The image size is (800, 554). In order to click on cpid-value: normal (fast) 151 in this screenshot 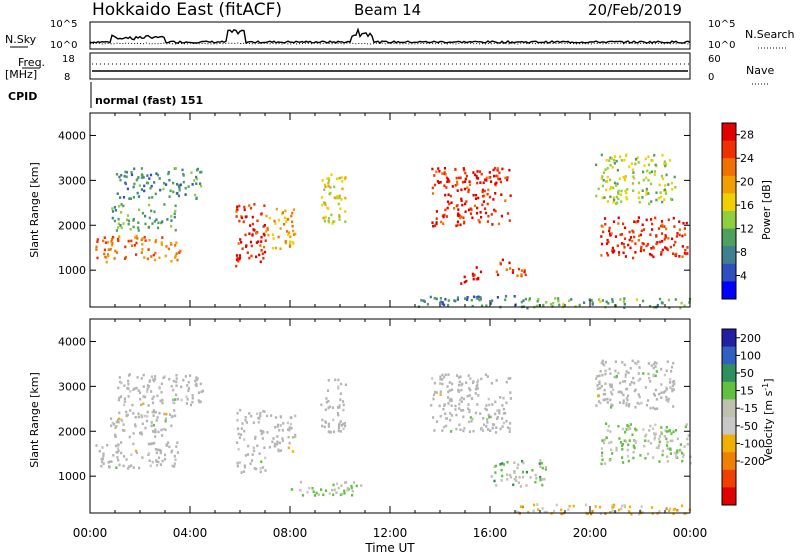, I will do `click(149, 100)`.